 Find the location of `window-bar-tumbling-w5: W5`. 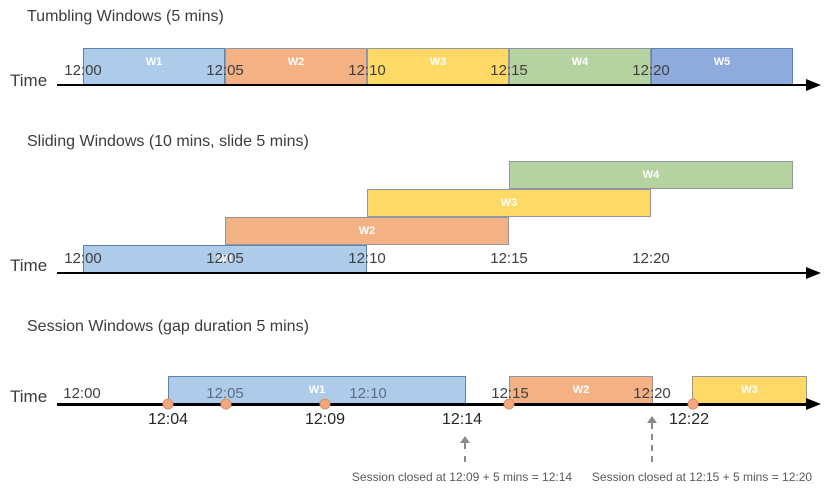

window-bar-tumbling-w5: W5 is located at coordinates (722, 66).